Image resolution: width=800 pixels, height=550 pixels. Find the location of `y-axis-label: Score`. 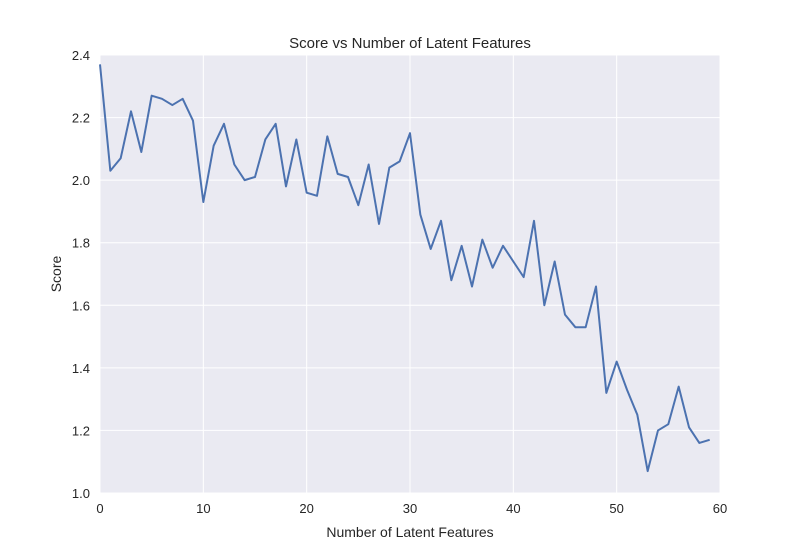

y-axis-label: Score is located at coordinates (56, 274).